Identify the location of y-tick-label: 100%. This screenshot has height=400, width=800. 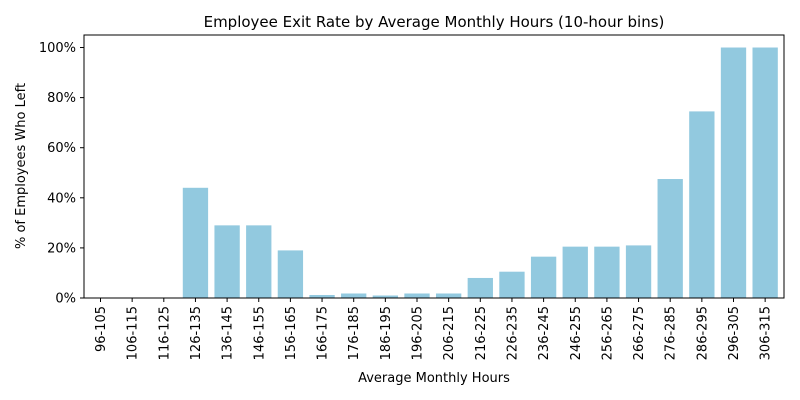
(57, 48).